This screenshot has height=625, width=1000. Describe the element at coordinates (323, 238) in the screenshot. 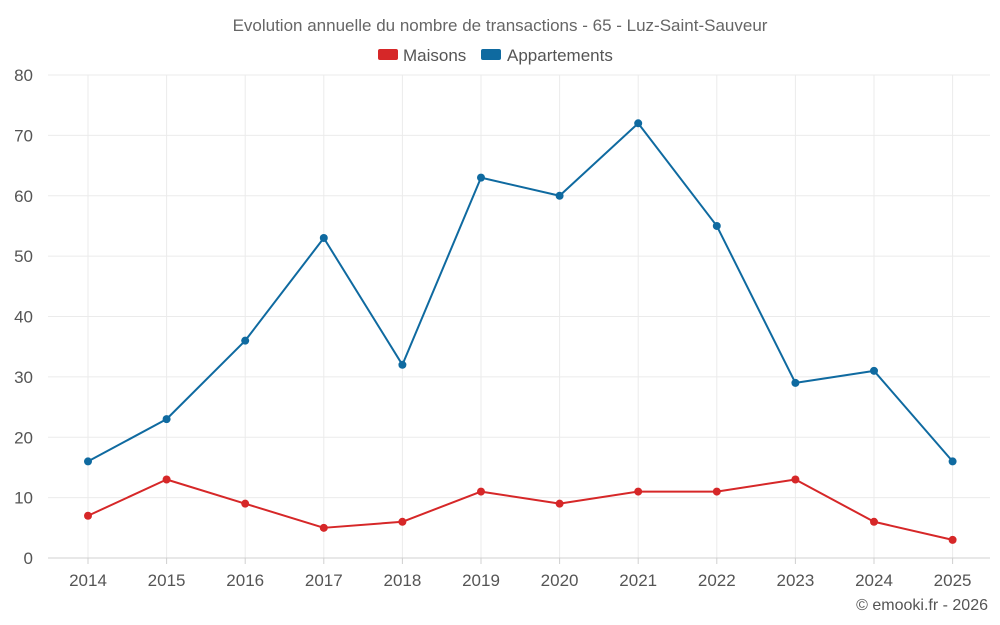

I see `data-point-appartements-2017` at that location.